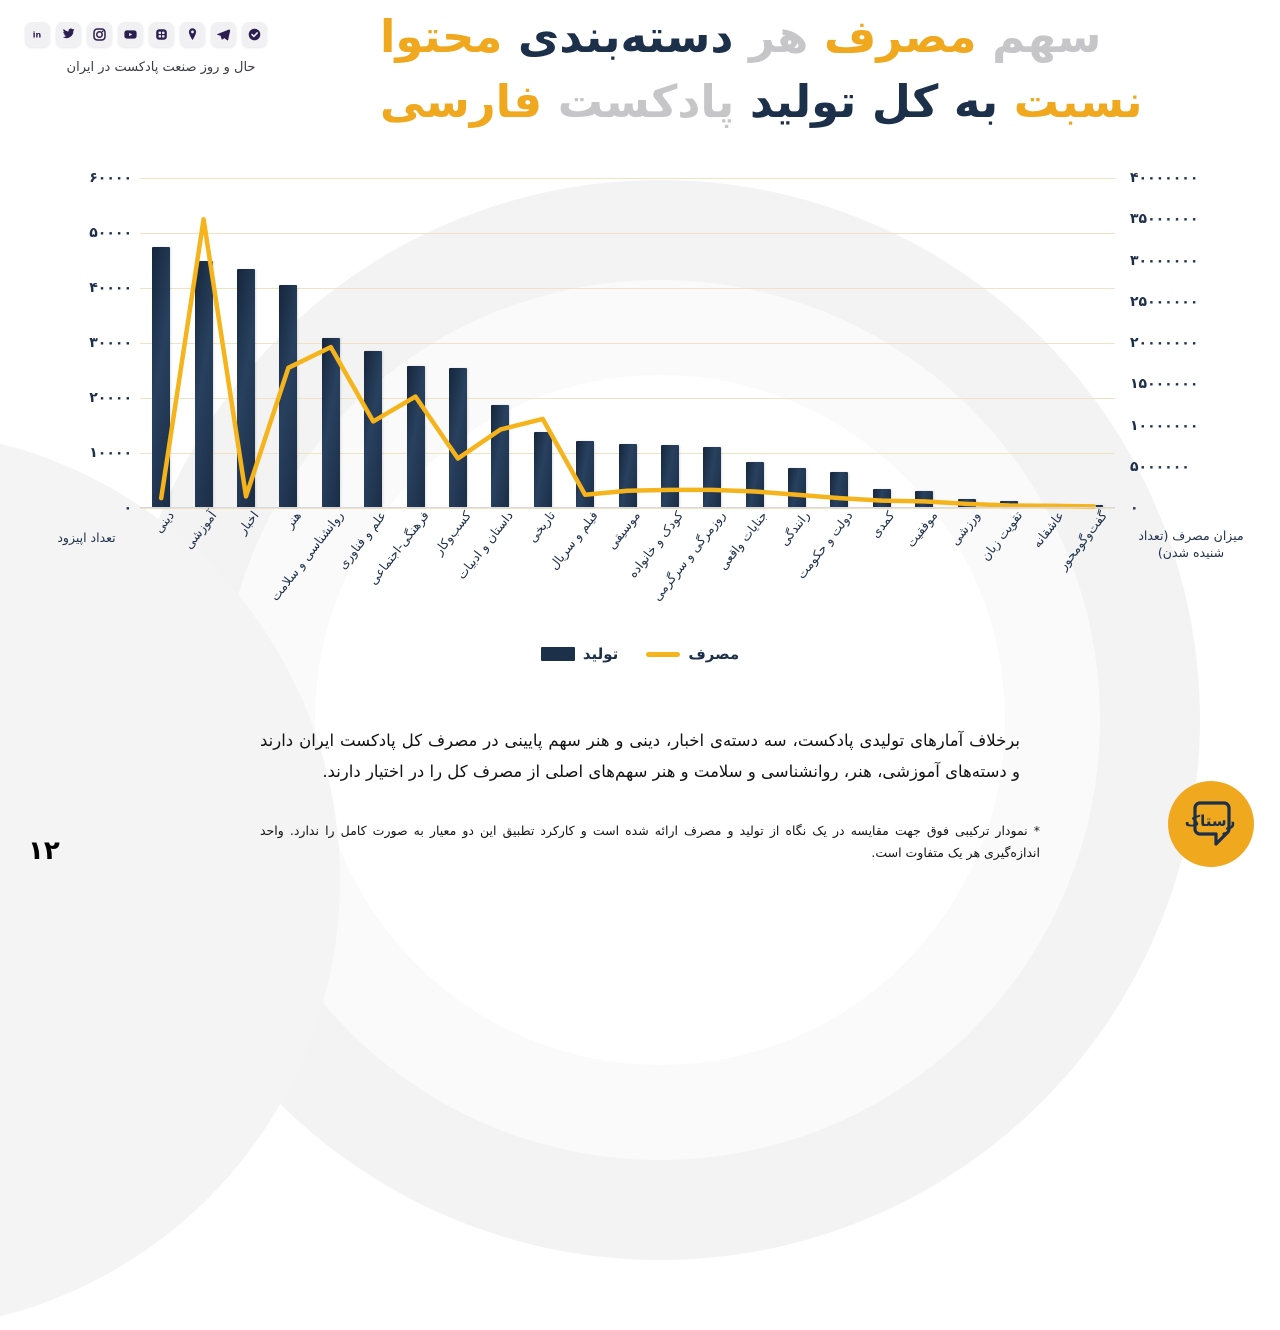 This screenshot has width=1280, height=1330. Describe the element at coordinates (307, 556) in the screenshot. I see `x-axis-label: روانشناسی و سلامت` at that location.